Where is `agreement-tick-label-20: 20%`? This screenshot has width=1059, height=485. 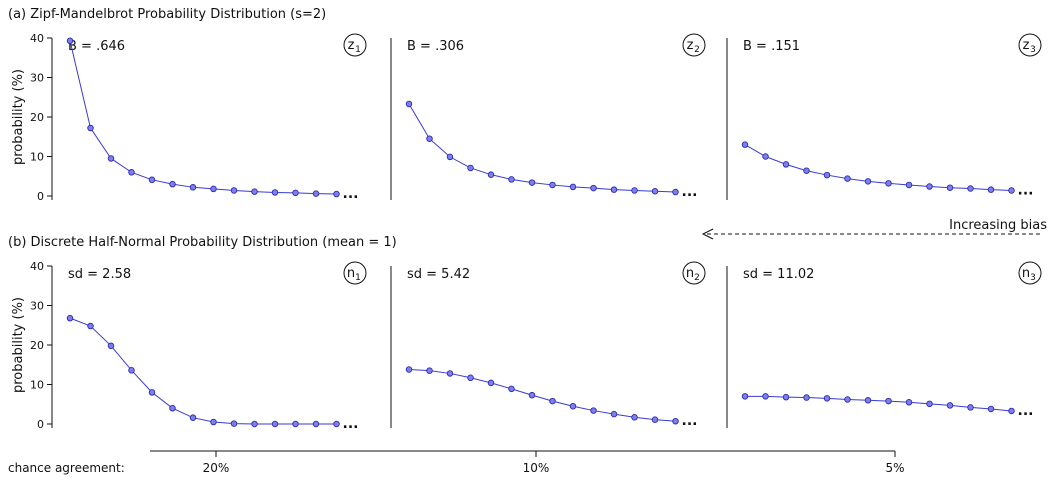
agreement-tick-label-20: 20% is located at coordinates (216, 468).